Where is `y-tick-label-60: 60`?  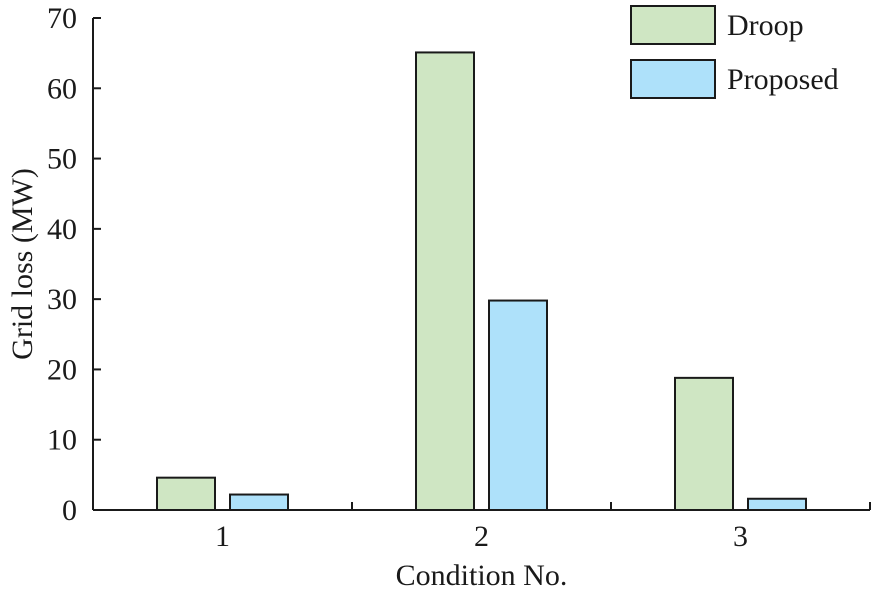 y-tick-label-60: 60 is located at coordinates (62, 88).